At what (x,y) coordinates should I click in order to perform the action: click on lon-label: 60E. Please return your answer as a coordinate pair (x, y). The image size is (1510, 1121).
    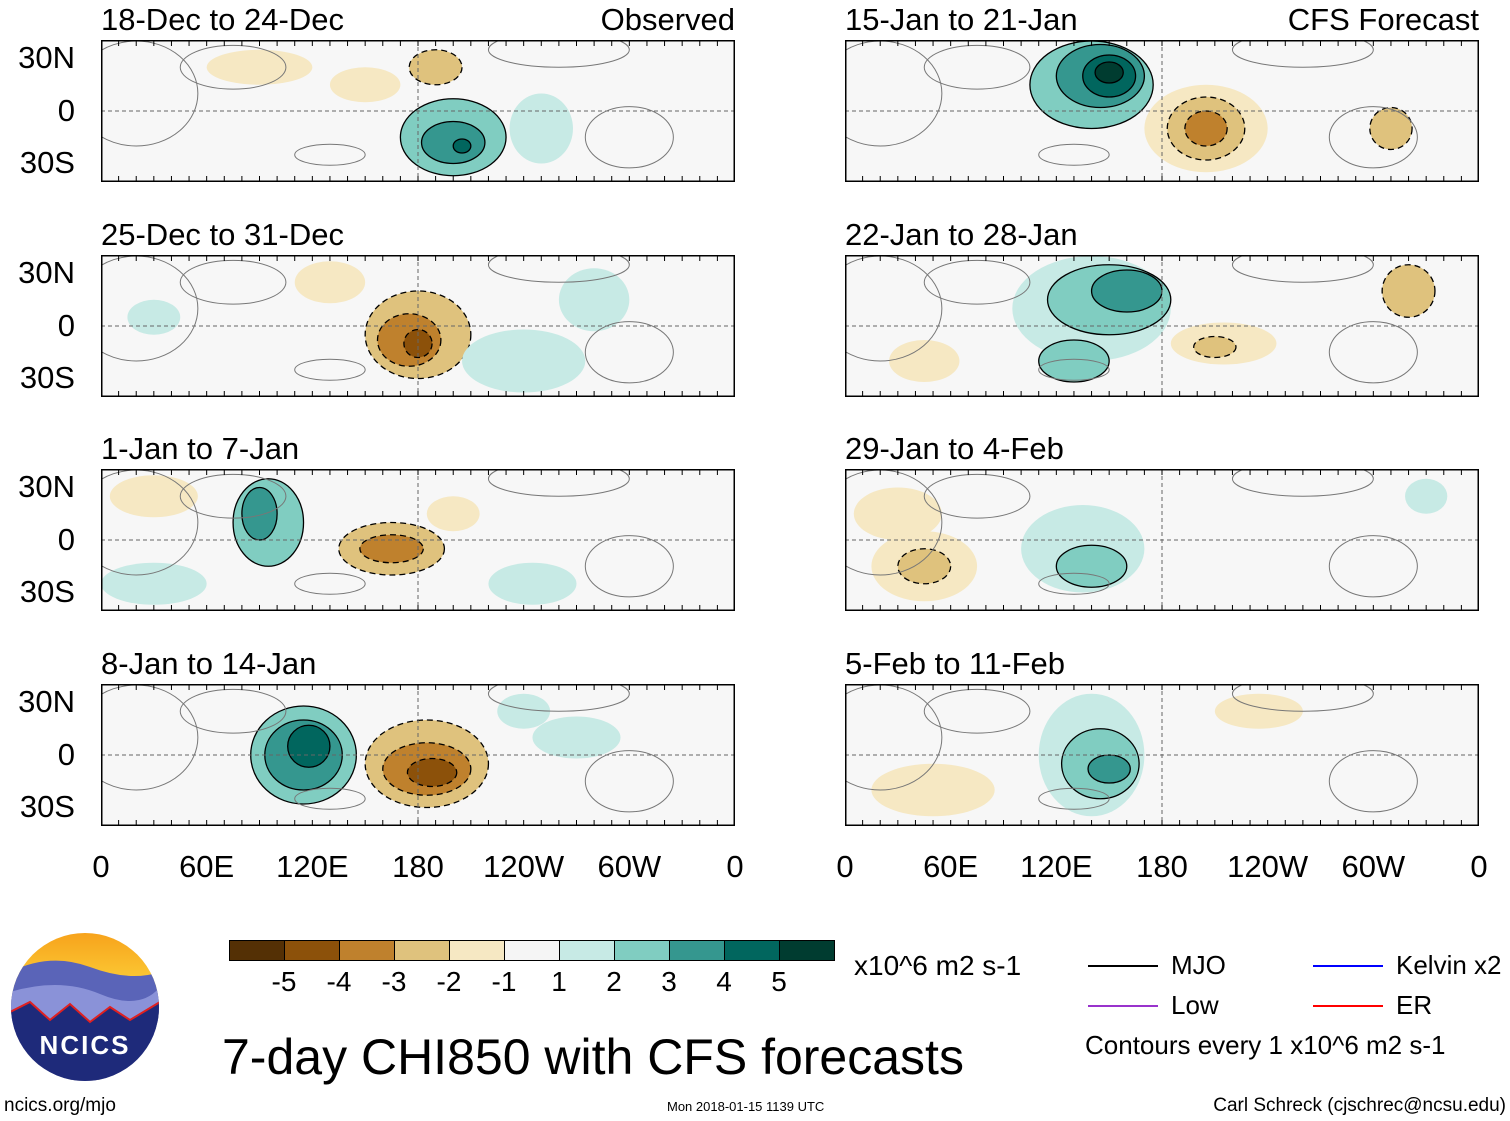
    Looking at the image, I should click on (207, 866).